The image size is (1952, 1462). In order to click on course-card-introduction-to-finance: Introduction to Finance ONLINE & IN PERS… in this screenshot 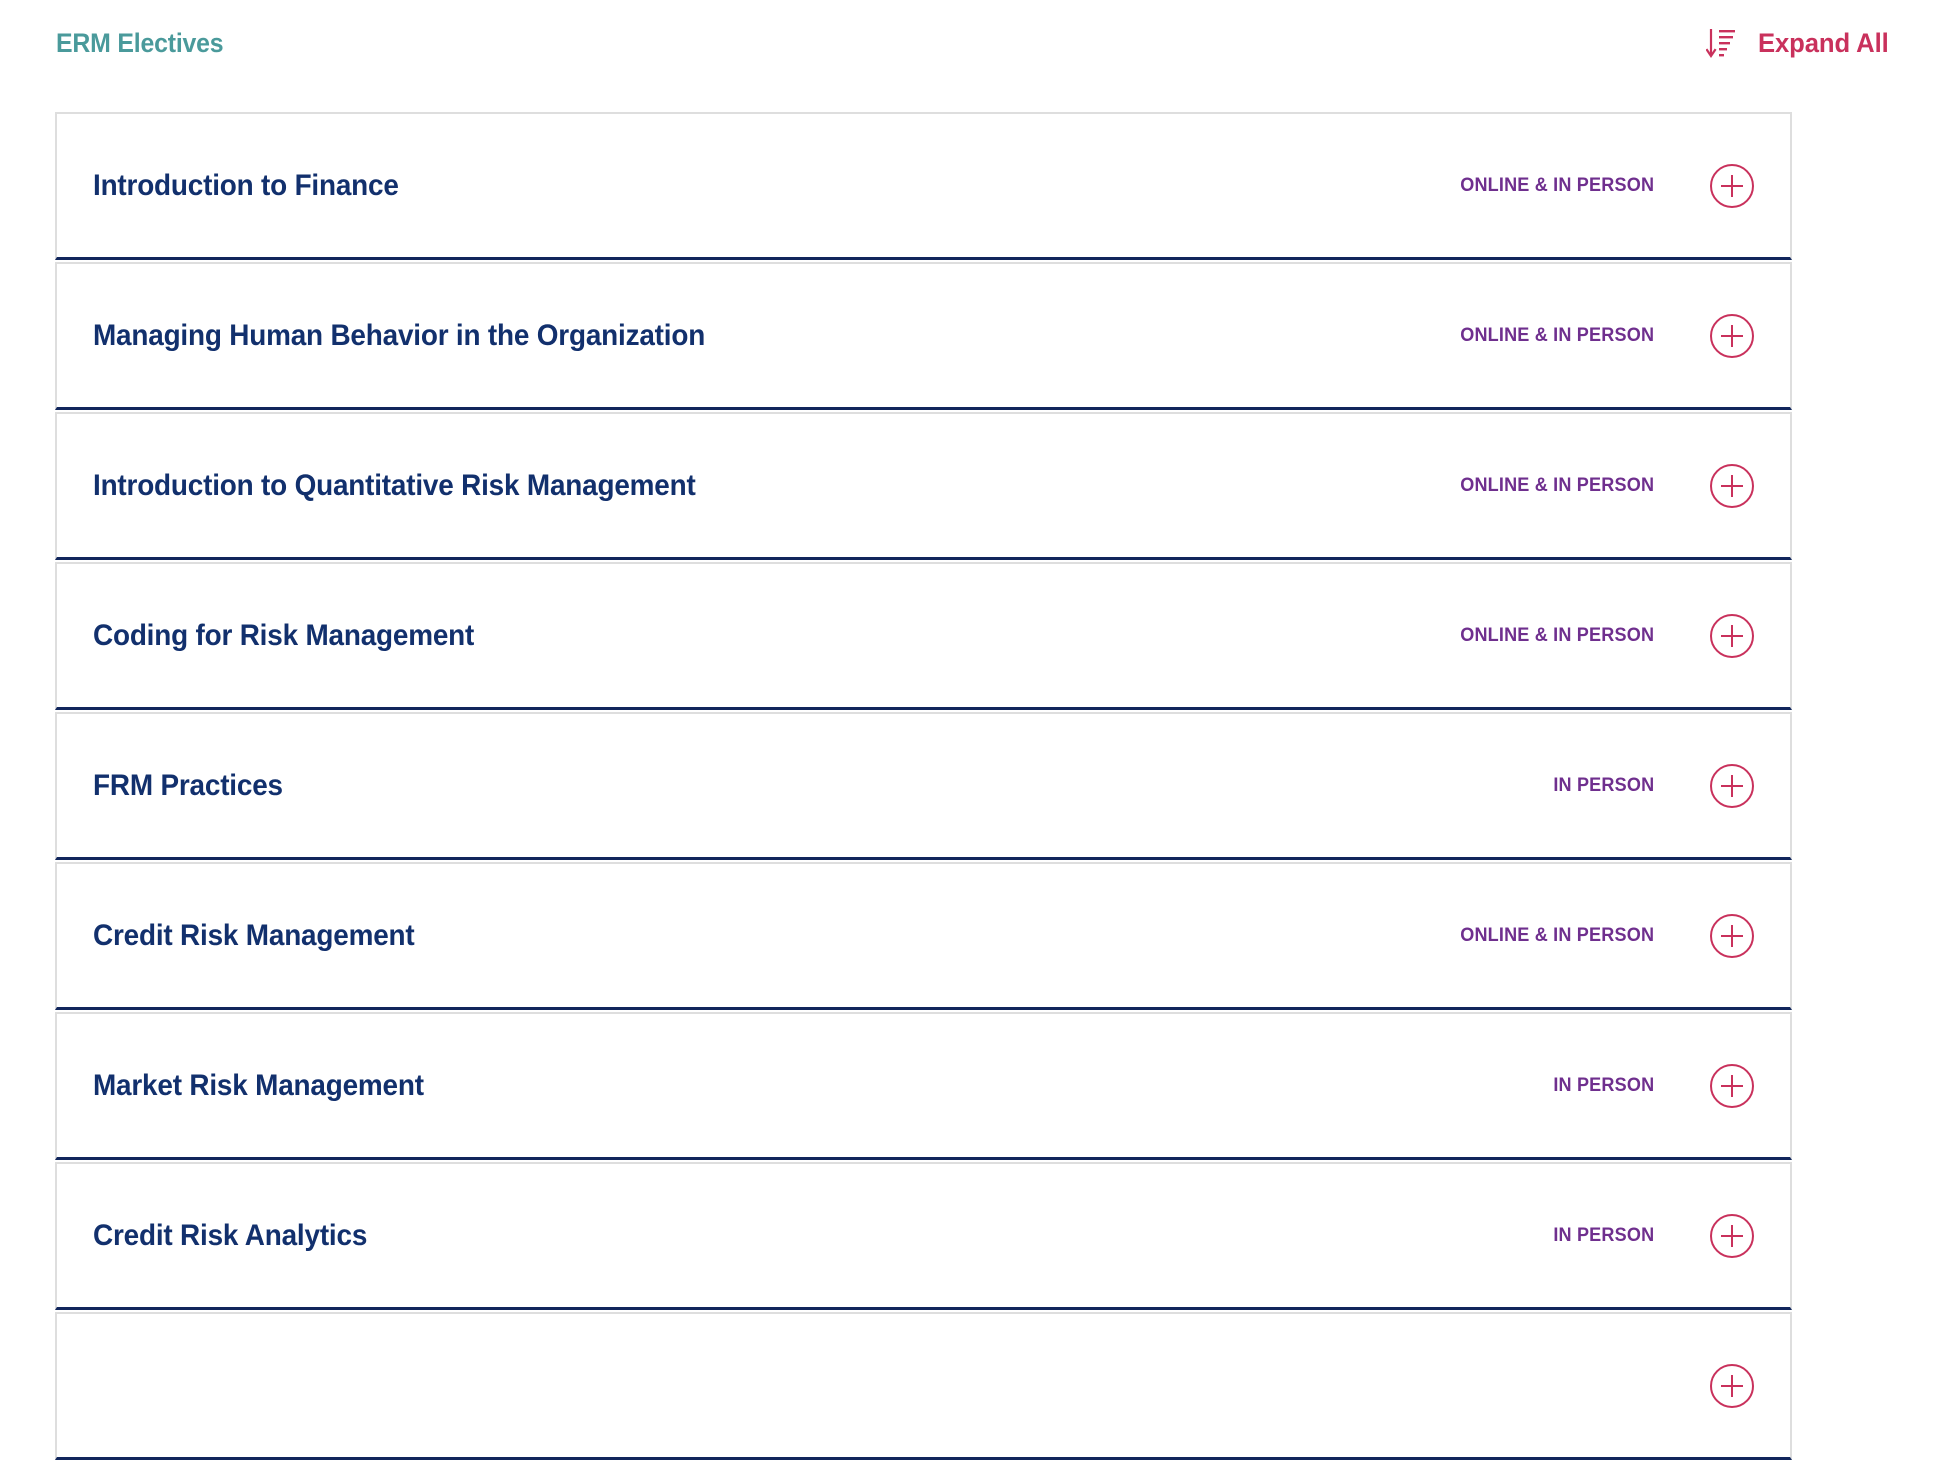, I will do `click(923, 186)`.